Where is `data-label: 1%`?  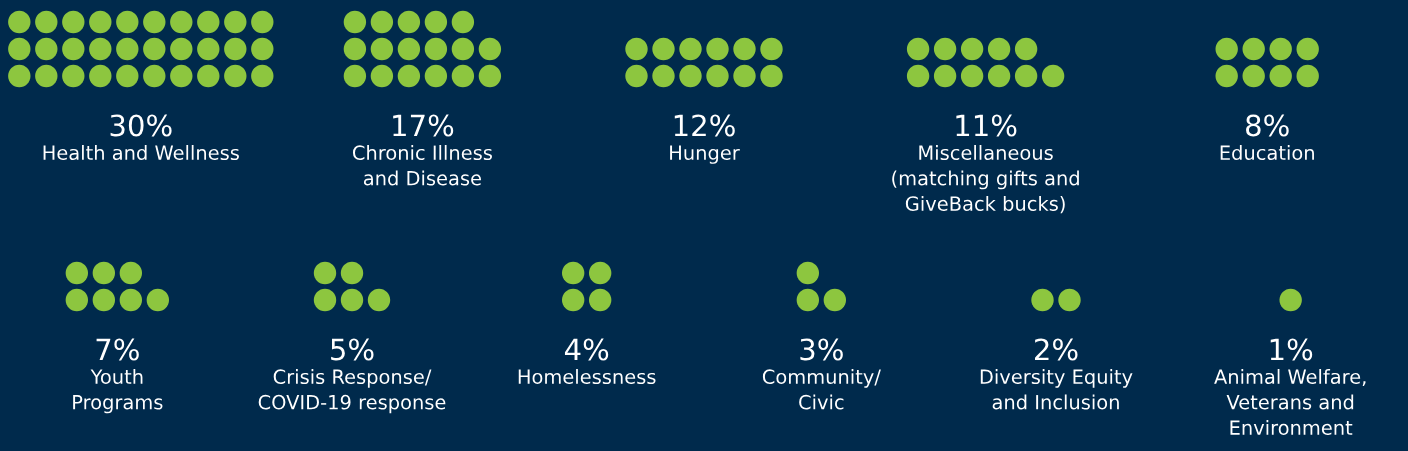 data-label: 1% is located at coordinates (1291, 349).